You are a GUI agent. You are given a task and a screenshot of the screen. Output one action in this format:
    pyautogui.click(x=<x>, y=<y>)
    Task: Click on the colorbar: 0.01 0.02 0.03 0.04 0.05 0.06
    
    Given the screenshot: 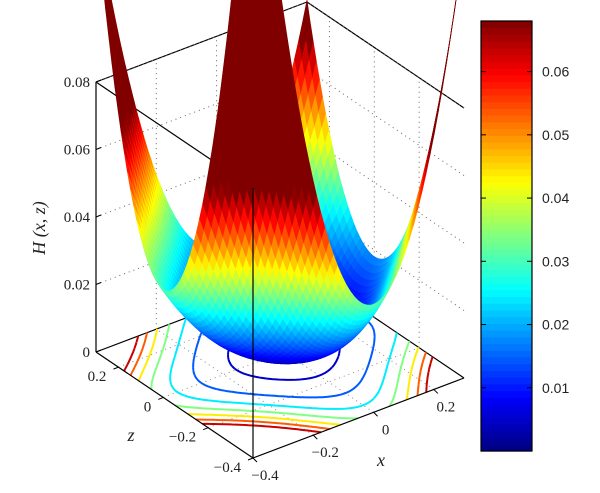 What is the action you would take?
    pyautogui.click(x=524, y=236)
    